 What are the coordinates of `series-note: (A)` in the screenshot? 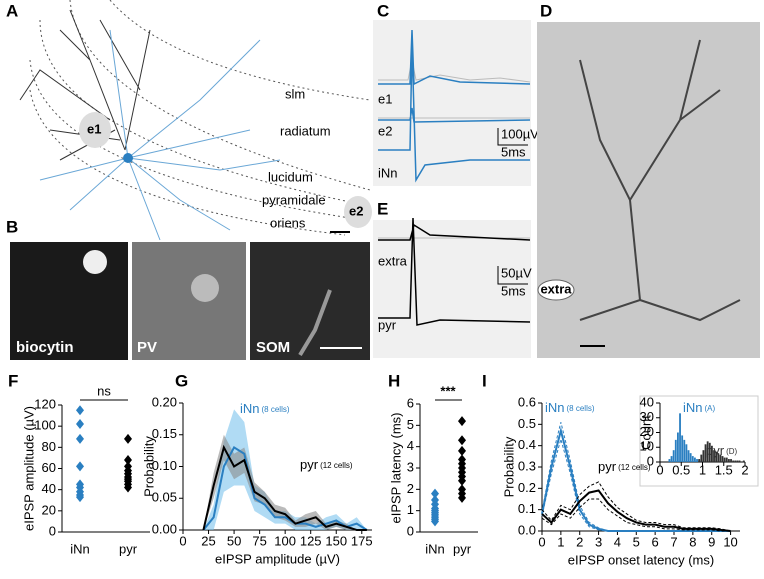 It's located at (710, 408).